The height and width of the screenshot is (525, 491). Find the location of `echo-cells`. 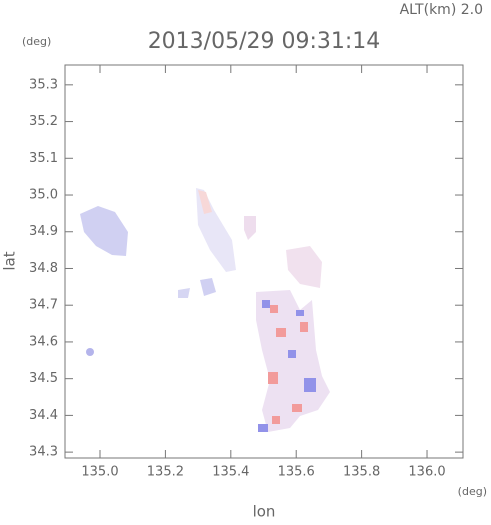

echo-cells is located at coordinates (287, 366).